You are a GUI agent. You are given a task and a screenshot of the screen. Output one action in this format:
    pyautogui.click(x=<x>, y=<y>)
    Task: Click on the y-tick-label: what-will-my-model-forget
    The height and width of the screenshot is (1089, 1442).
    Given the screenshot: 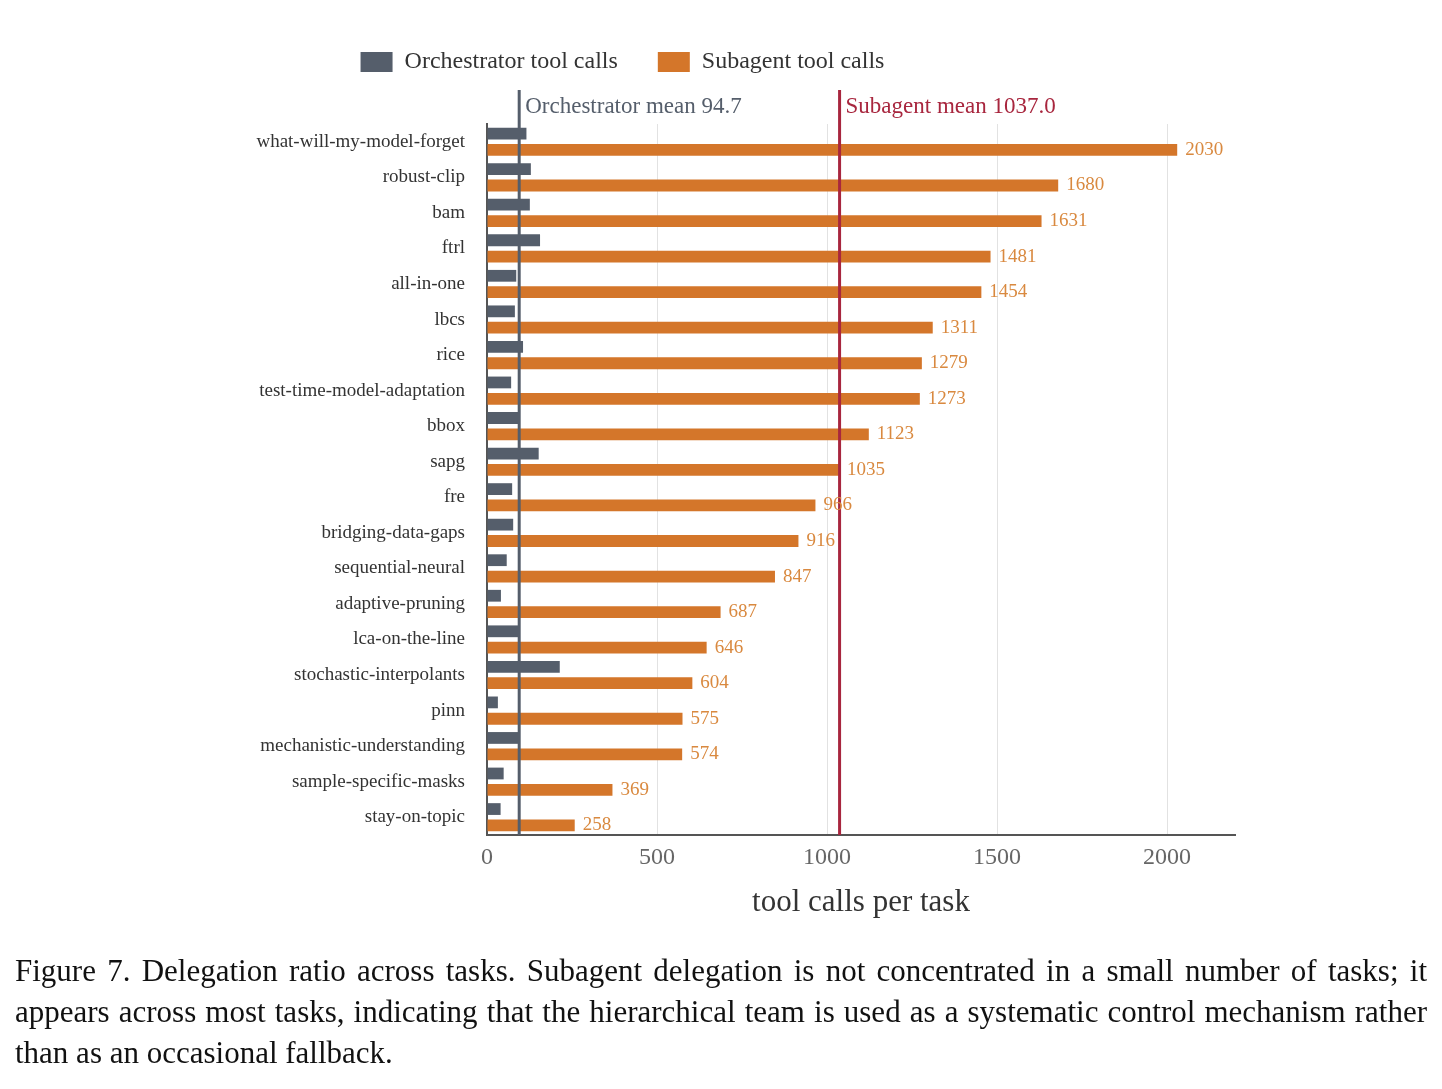 What is the action you would take?
    pyautogui.click(x=361, y=140)
    